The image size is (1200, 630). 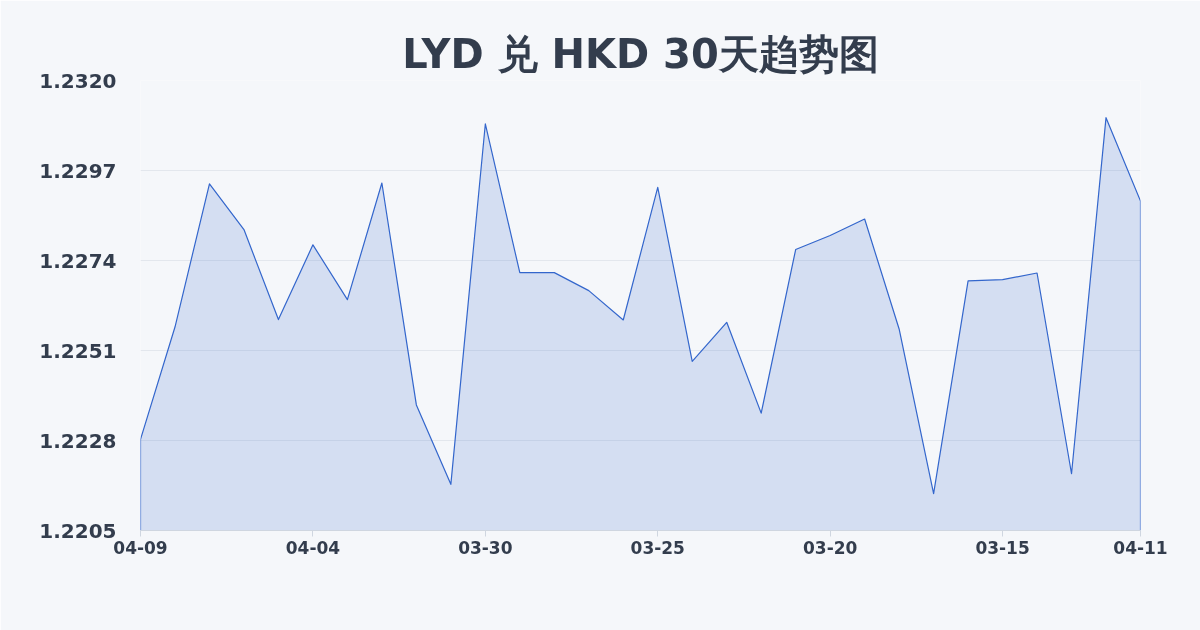 What do you see at coordinates (78, 170) in the screenshot?
I see `y-tick-label: 1.2297` at bounding box center [78, 170].